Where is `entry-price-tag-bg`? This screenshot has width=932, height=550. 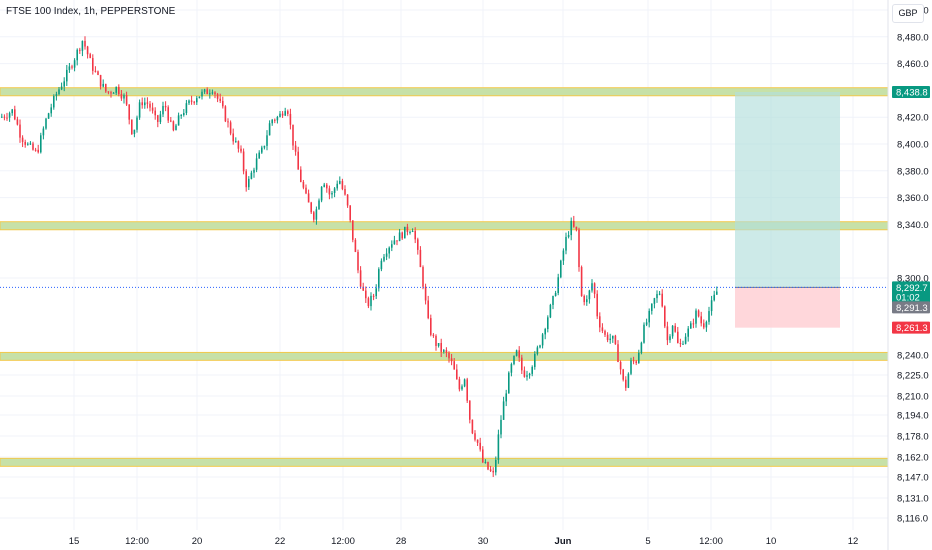 entry-price-tag-bg is located at coordinates (911, 307).